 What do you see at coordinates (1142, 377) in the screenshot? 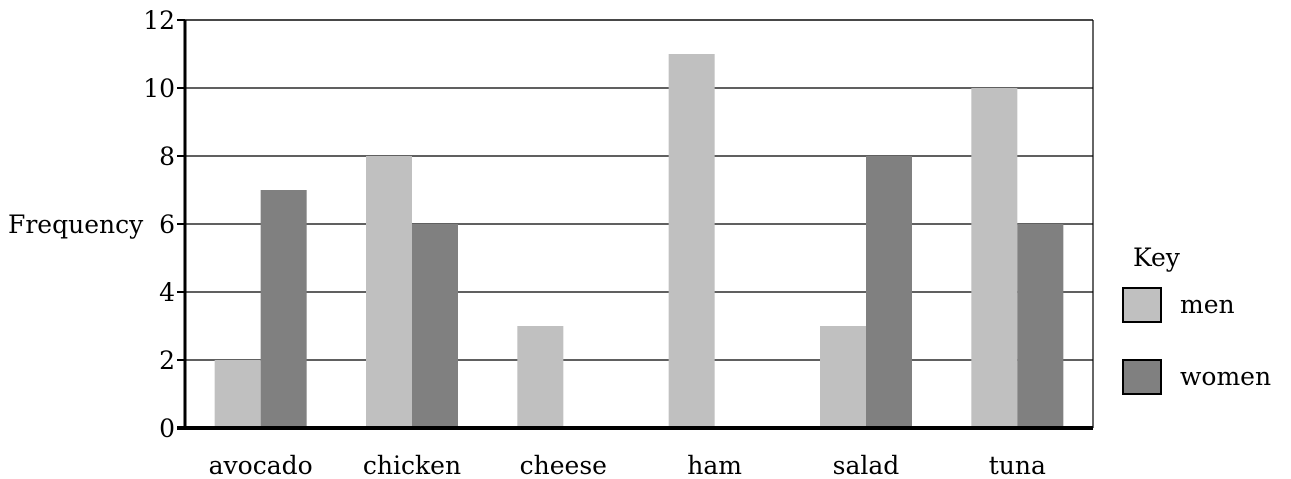
I see `legend-swatch-women` at bounding box center [1142, 377].